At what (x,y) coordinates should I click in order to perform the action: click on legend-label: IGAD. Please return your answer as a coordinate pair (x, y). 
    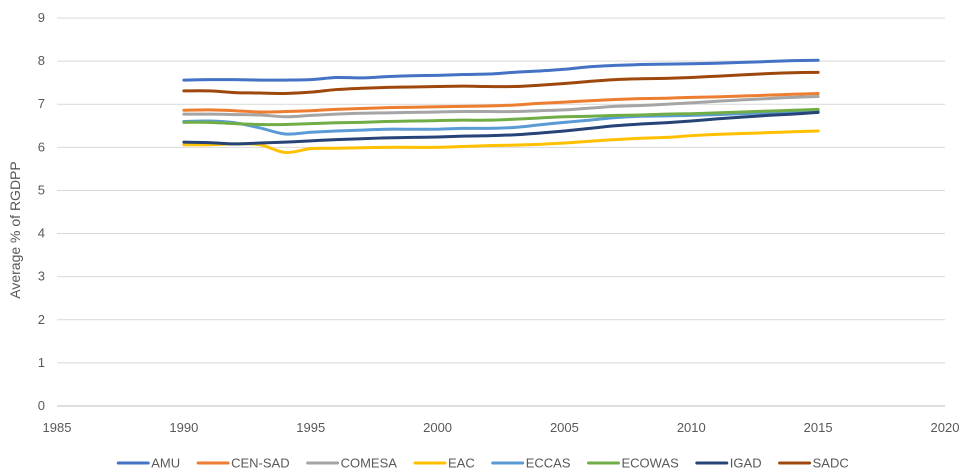
    Looking at the image, I should click on (746, 463).